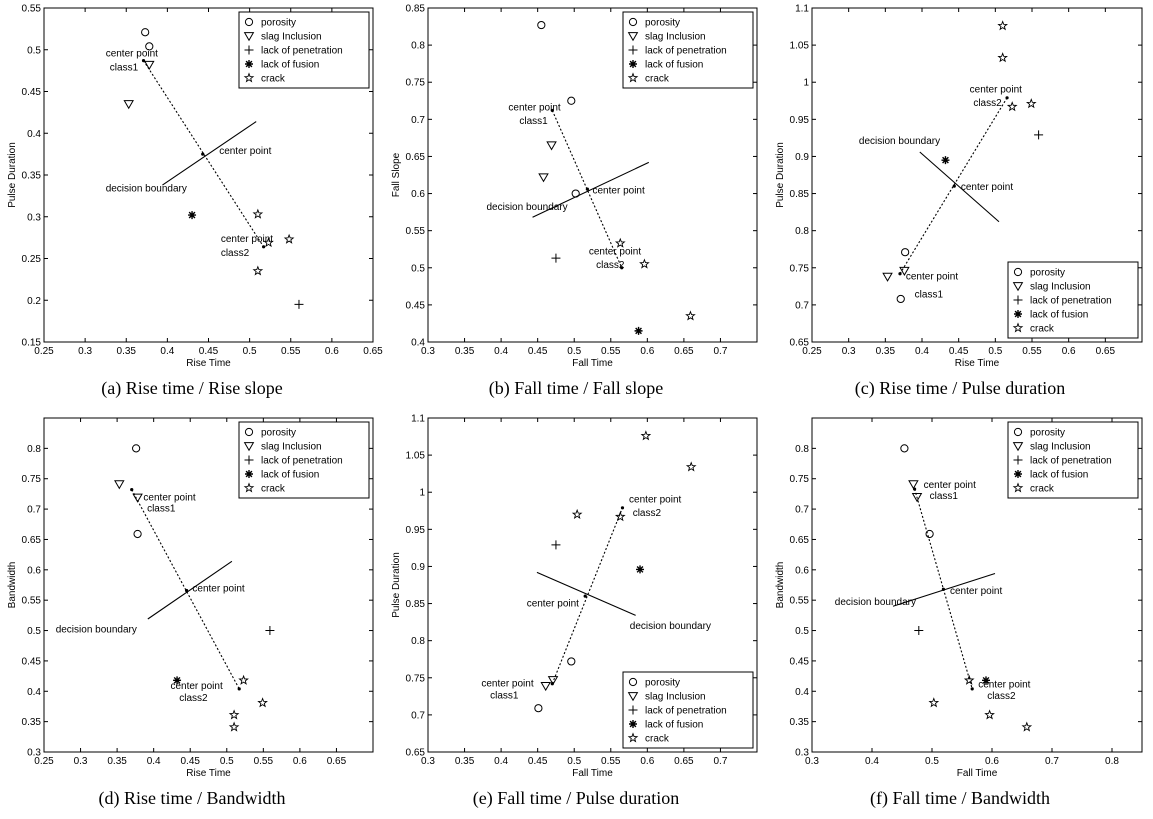 The image size is (1153, 819). What do you see at coordinates (428, 351) in the screenshot?
I see `x-tick-label: 0.3` at bounding box center [428, 351].